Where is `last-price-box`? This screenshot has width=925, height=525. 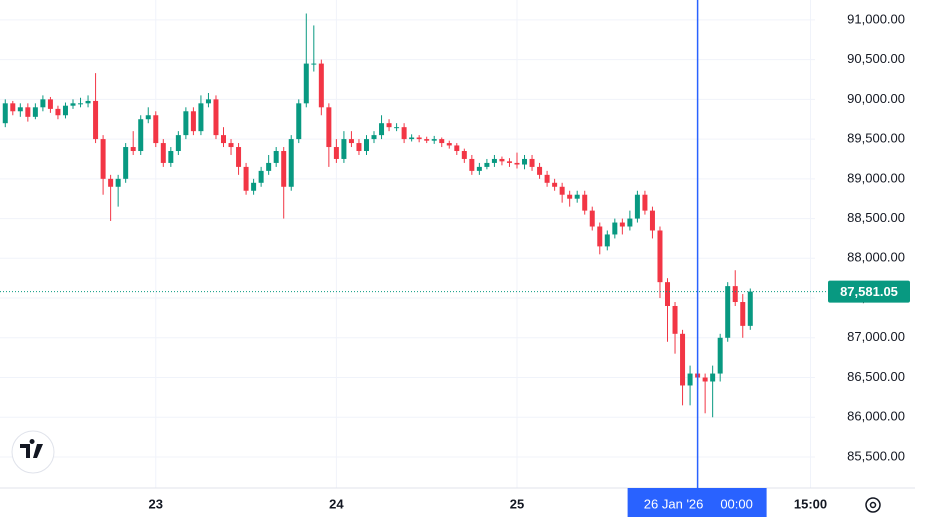 last-price-box is located at coordinates (869, 291).